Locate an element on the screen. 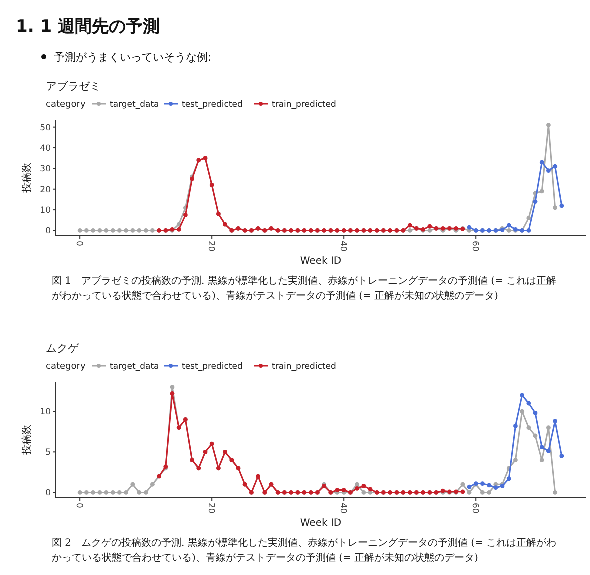 The height and width of the screenshot is (575, 590). y-tick-label: 30 is located at coordinates (45, 169).